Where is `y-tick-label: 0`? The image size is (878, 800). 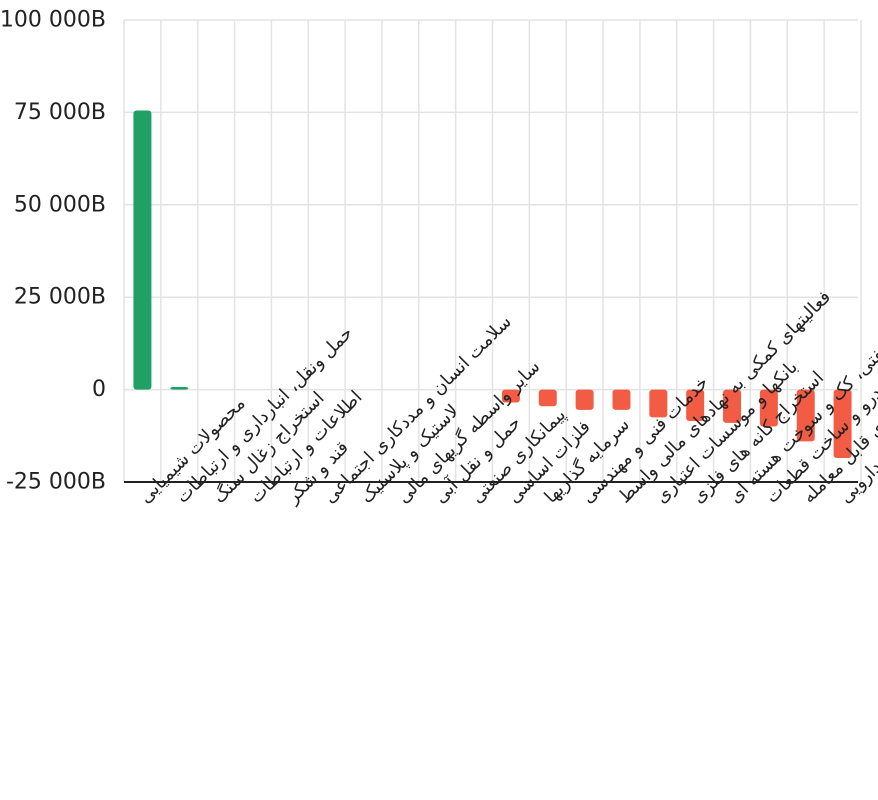
y-tick-label: 0 is located at coordinates (99, 389).